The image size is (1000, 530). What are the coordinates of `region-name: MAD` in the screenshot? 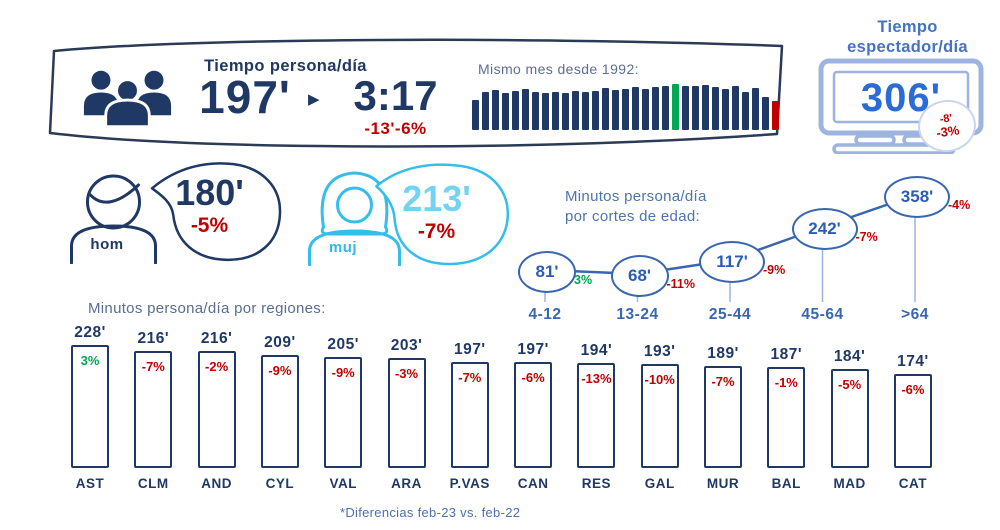 It's located at (849, 483).